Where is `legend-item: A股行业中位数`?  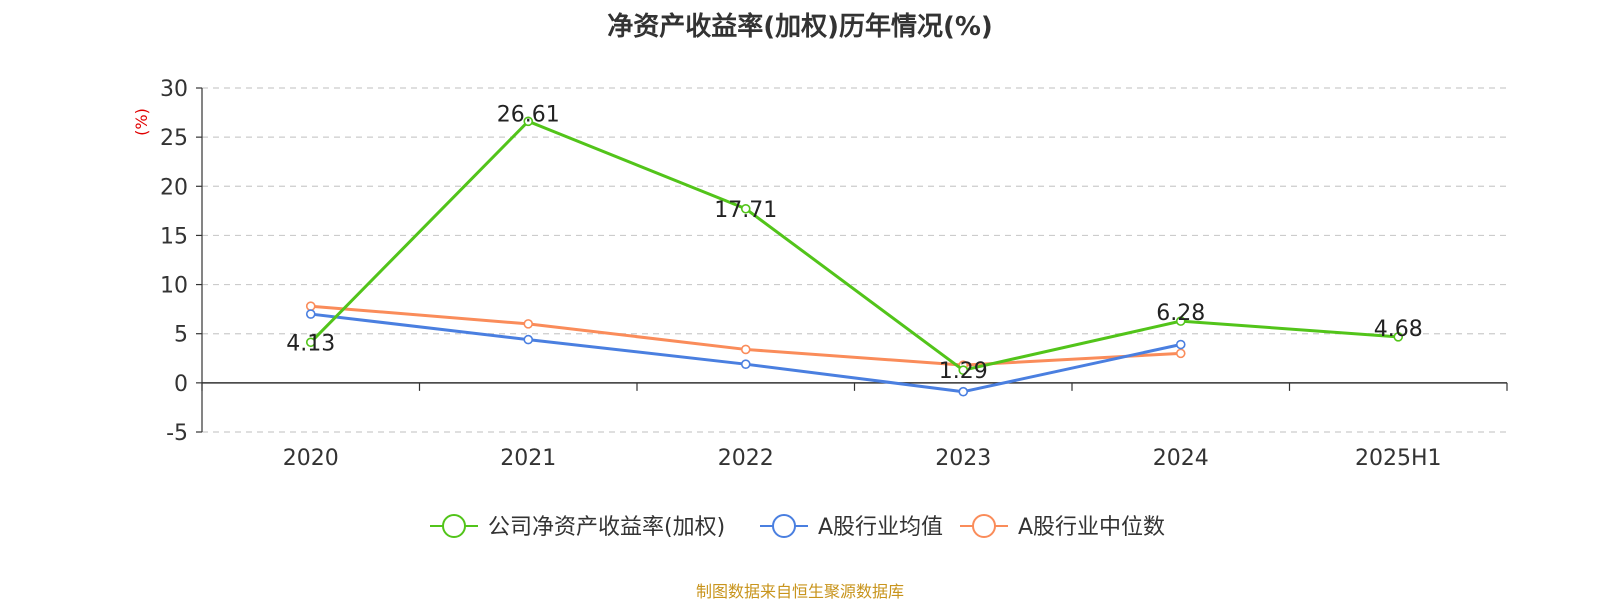
legend-item: A股行业中位数 is located at coordinates (1062, 527).